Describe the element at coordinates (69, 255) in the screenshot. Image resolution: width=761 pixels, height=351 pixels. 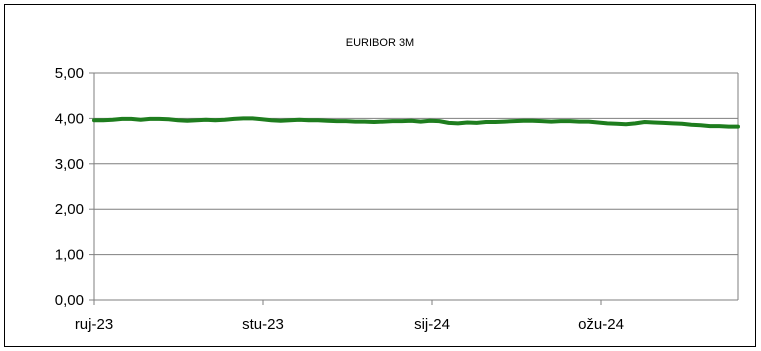
I see `y-tick-label: 1,00` at that location.